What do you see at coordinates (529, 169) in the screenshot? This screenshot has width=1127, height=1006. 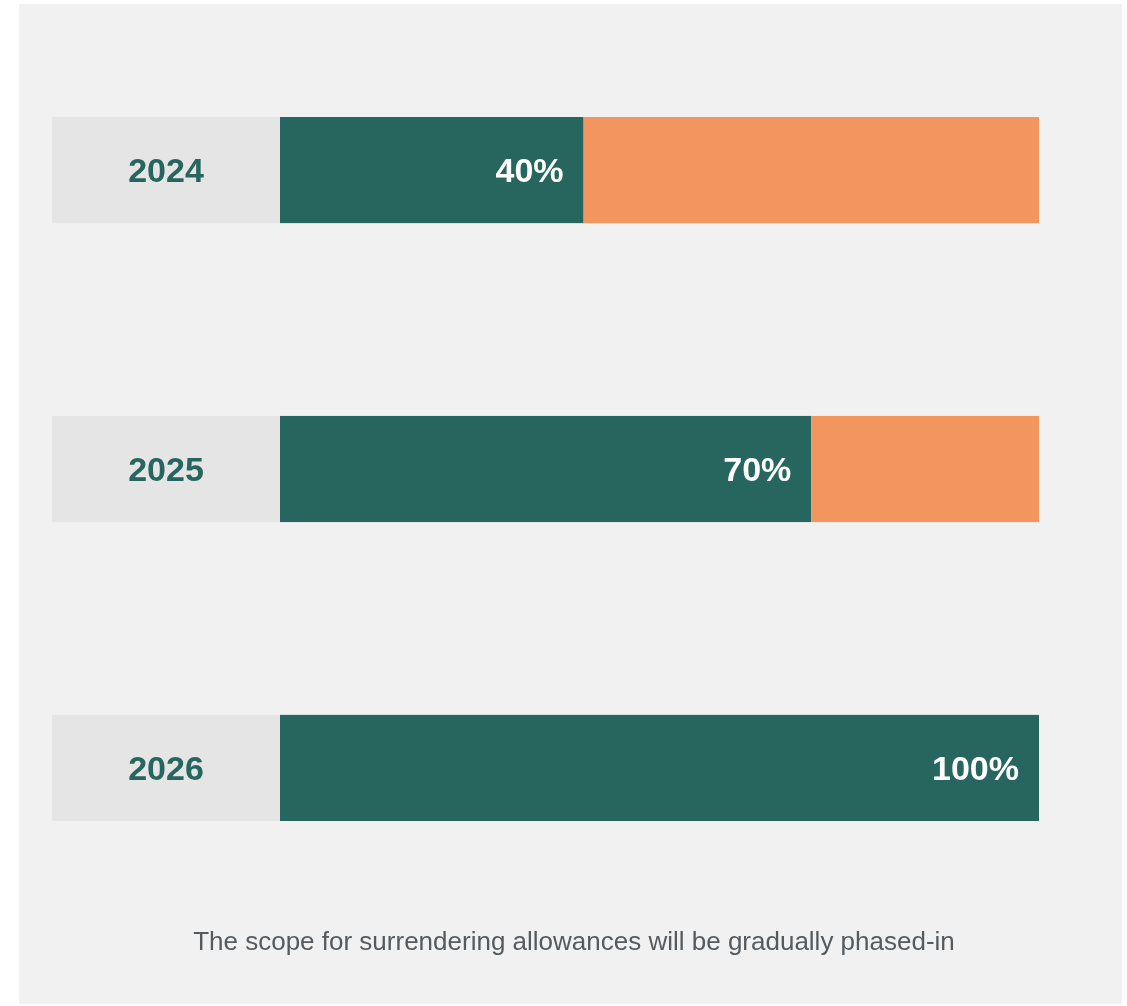 I see `data-label: 40%` at bounding box center [529, 169].